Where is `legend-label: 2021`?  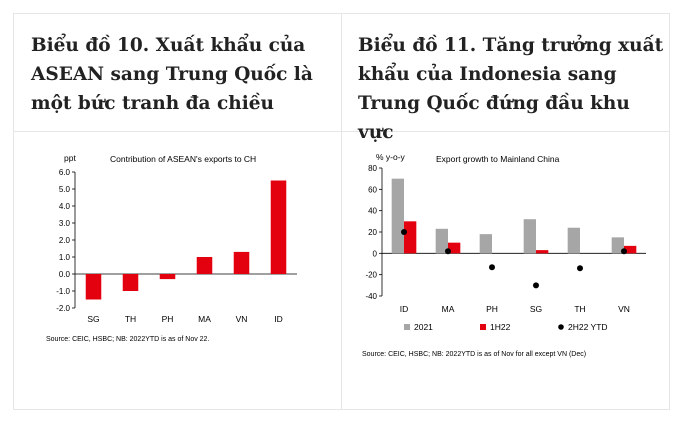
legend-label: 2021 is located at coordinates (423, 327).